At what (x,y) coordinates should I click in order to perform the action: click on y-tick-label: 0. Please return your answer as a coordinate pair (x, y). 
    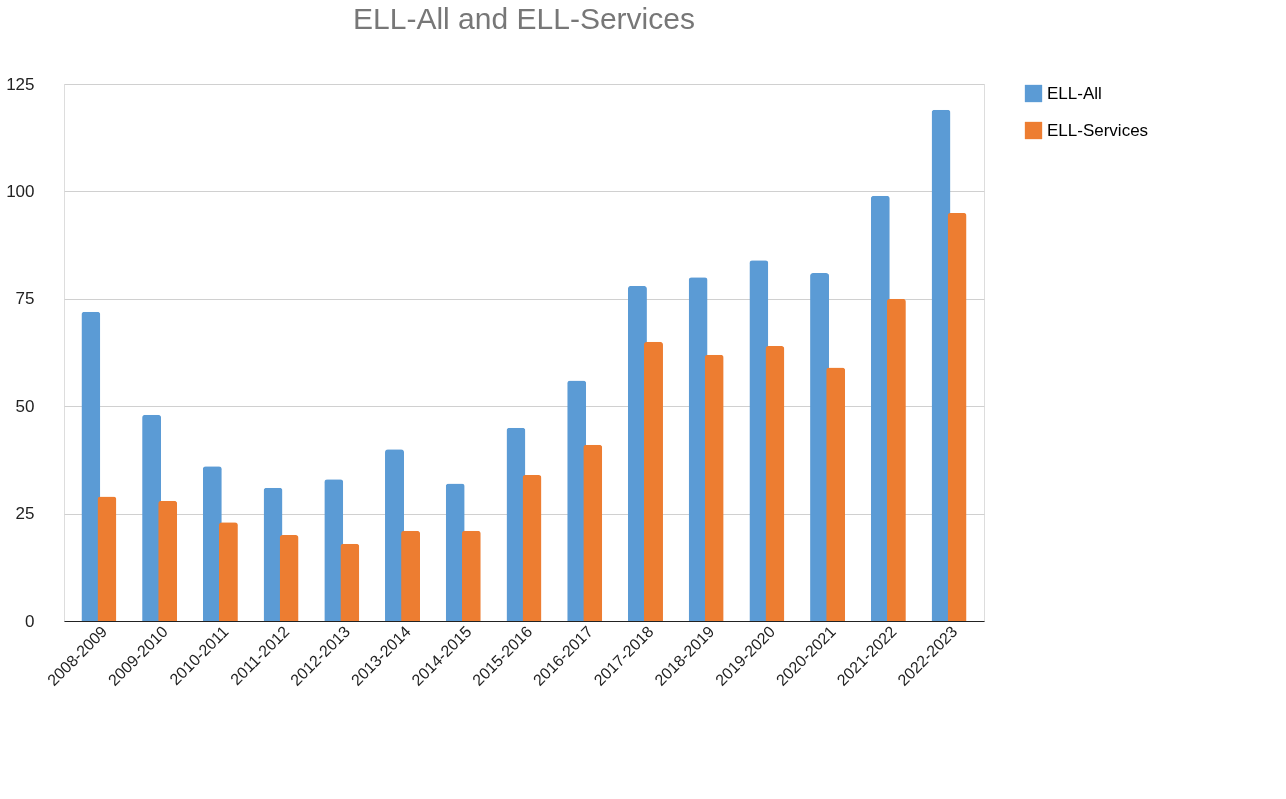
    Looking at the image, I should click on (30, 621).